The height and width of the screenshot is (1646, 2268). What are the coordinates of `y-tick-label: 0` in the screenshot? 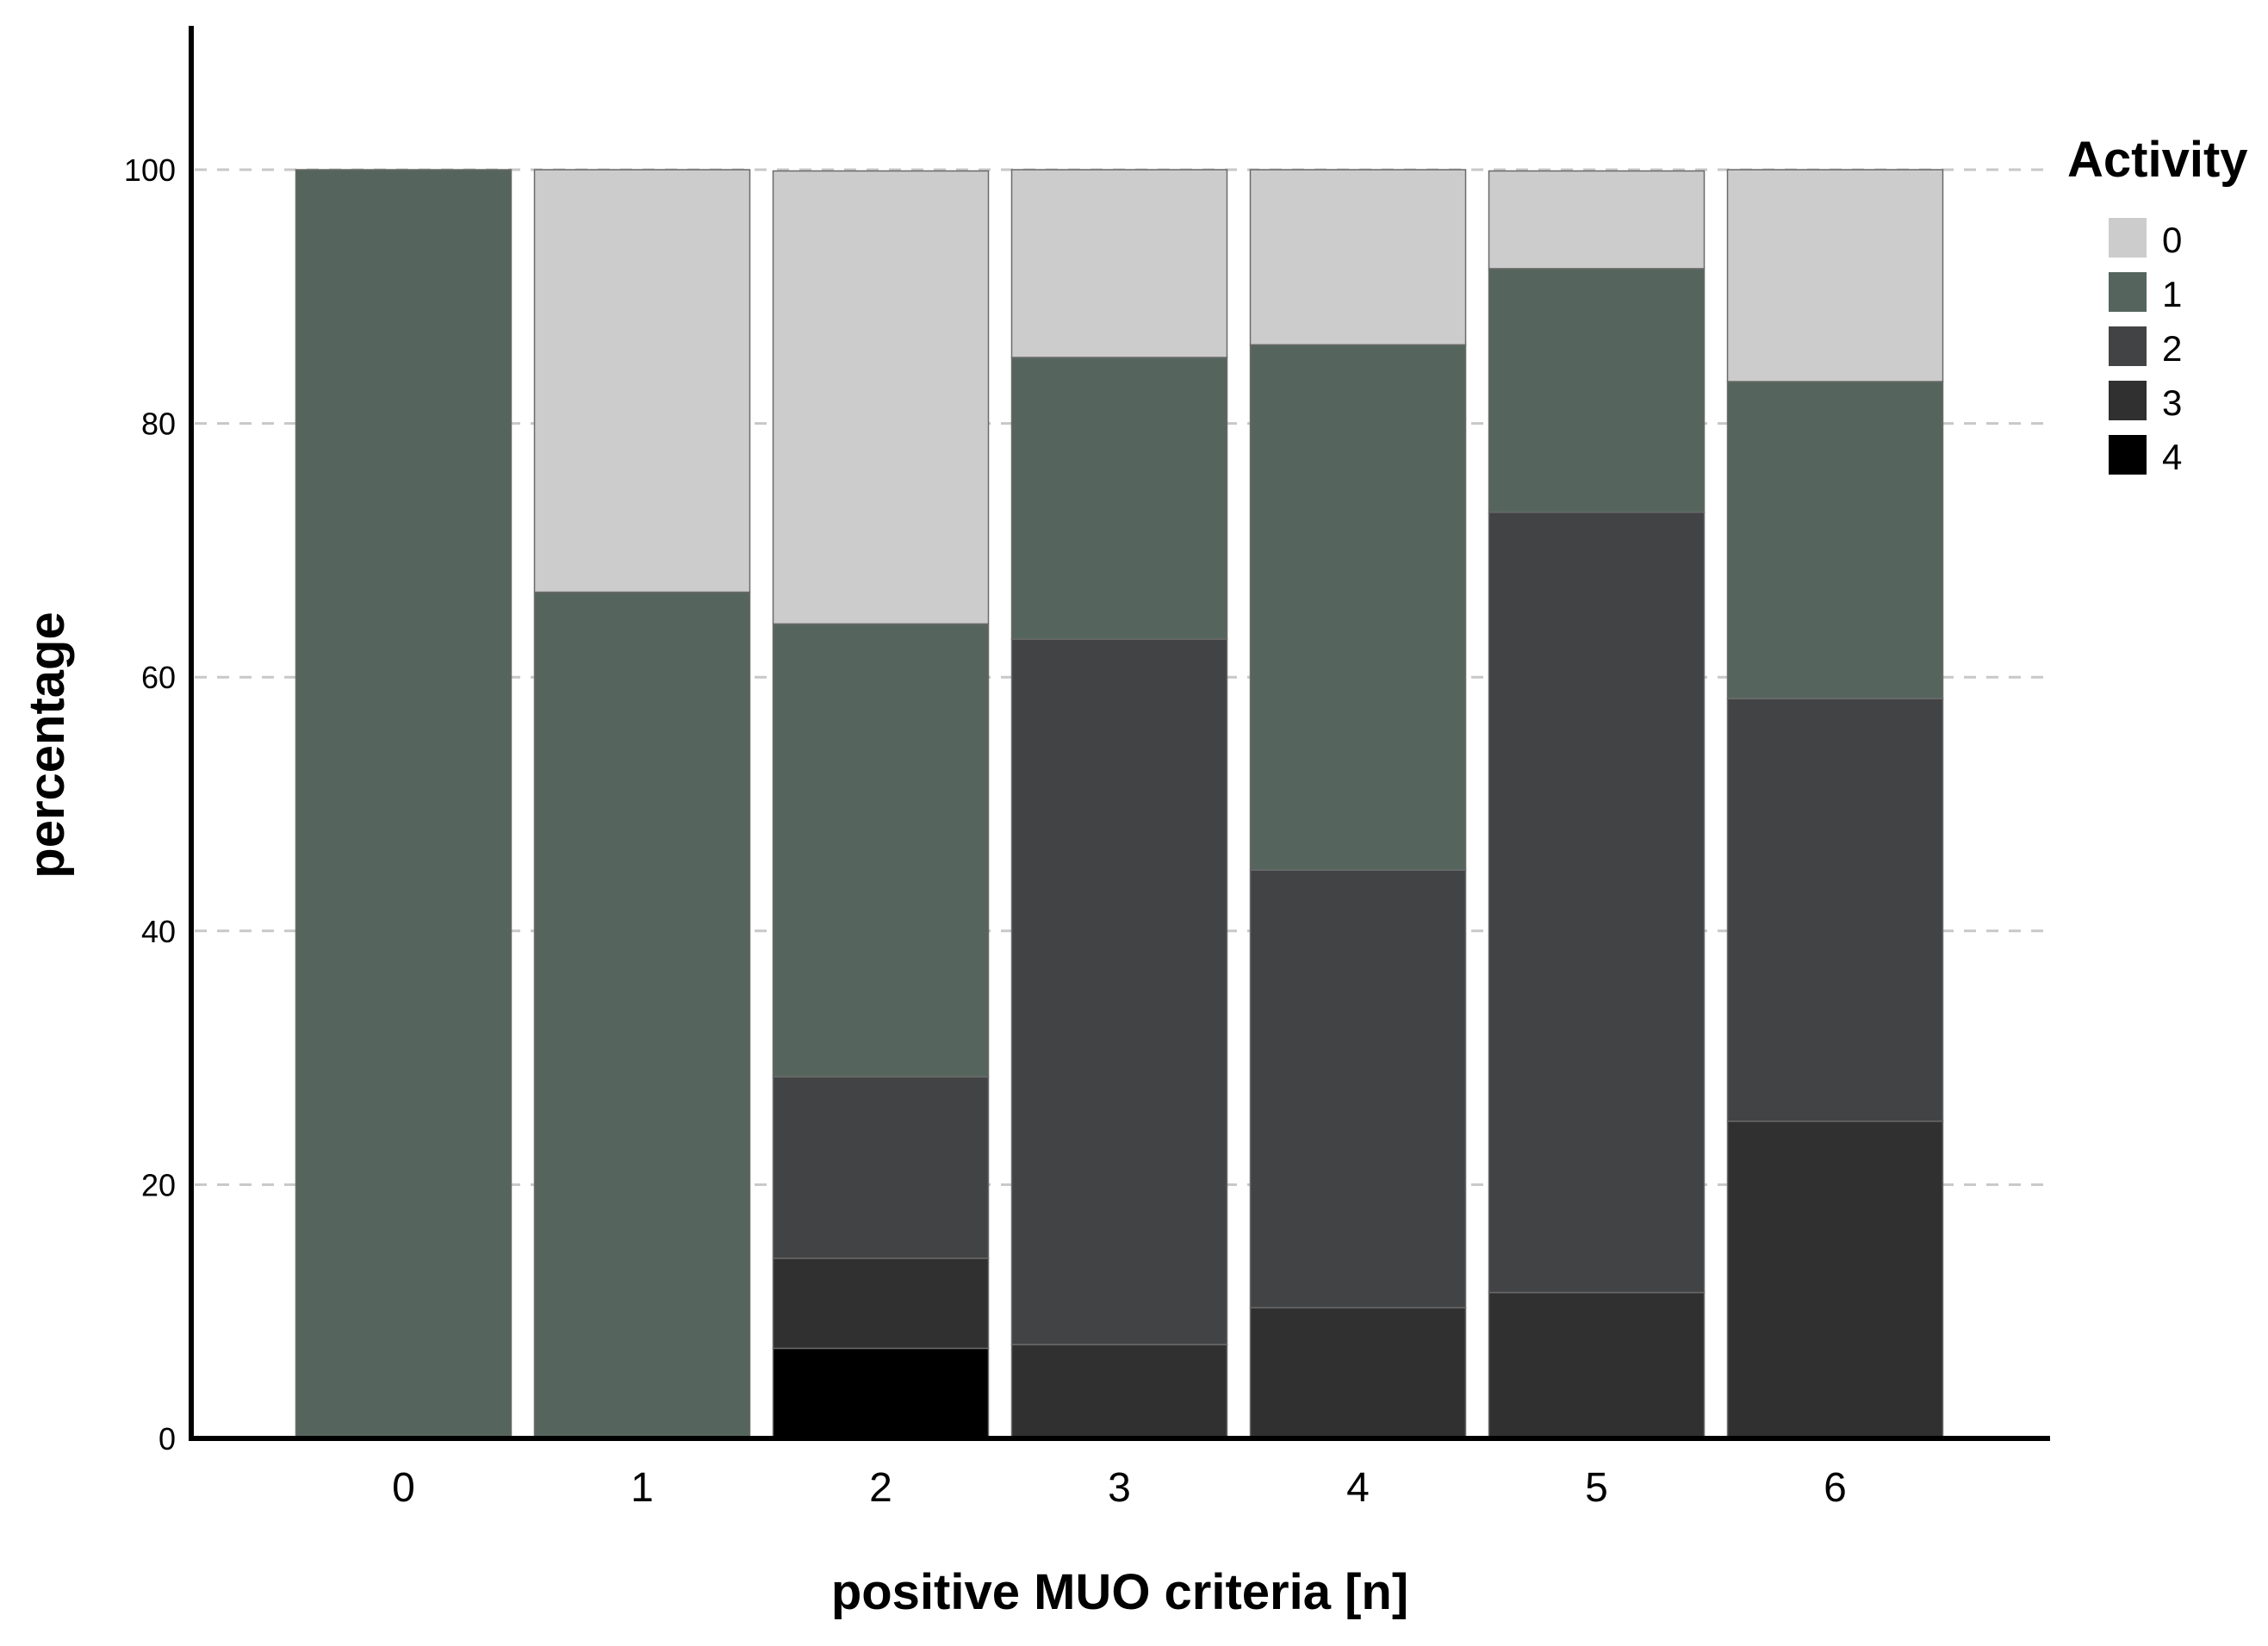 It's located at (167, 1439).